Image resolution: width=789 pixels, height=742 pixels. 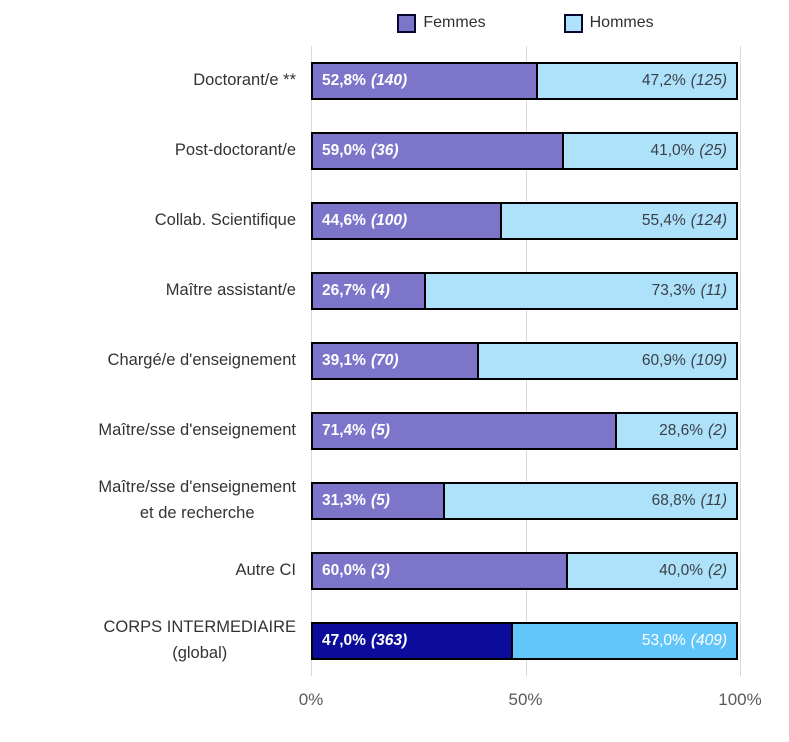 I want to click on bar-segment-hommes: 55,4% (124), so click(x=619, y=221).